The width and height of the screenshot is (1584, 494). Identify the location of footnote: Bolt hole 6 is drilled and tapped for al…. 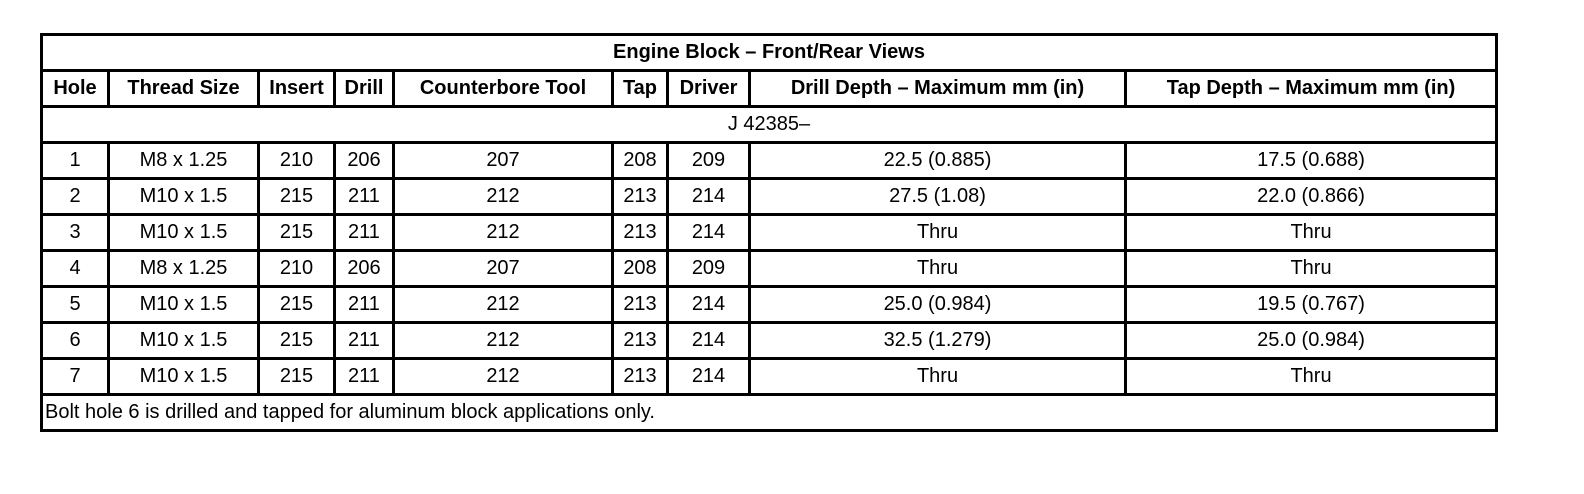
(769, 412).